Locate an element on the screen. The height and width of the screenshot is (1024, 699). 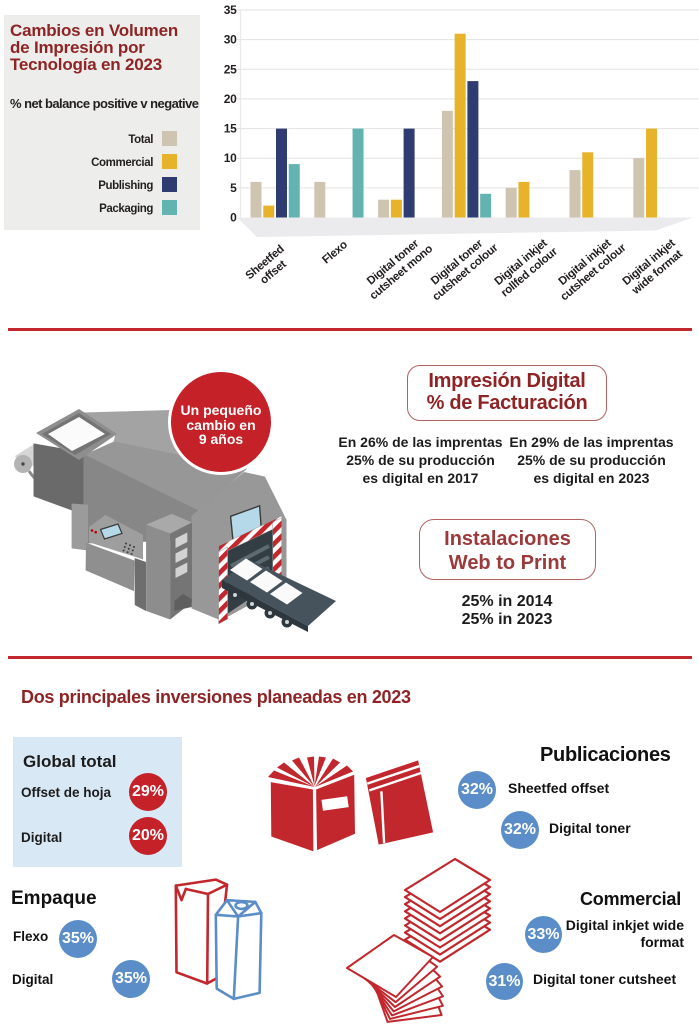
svg-text: 25 is located at coordinates (230, 69).